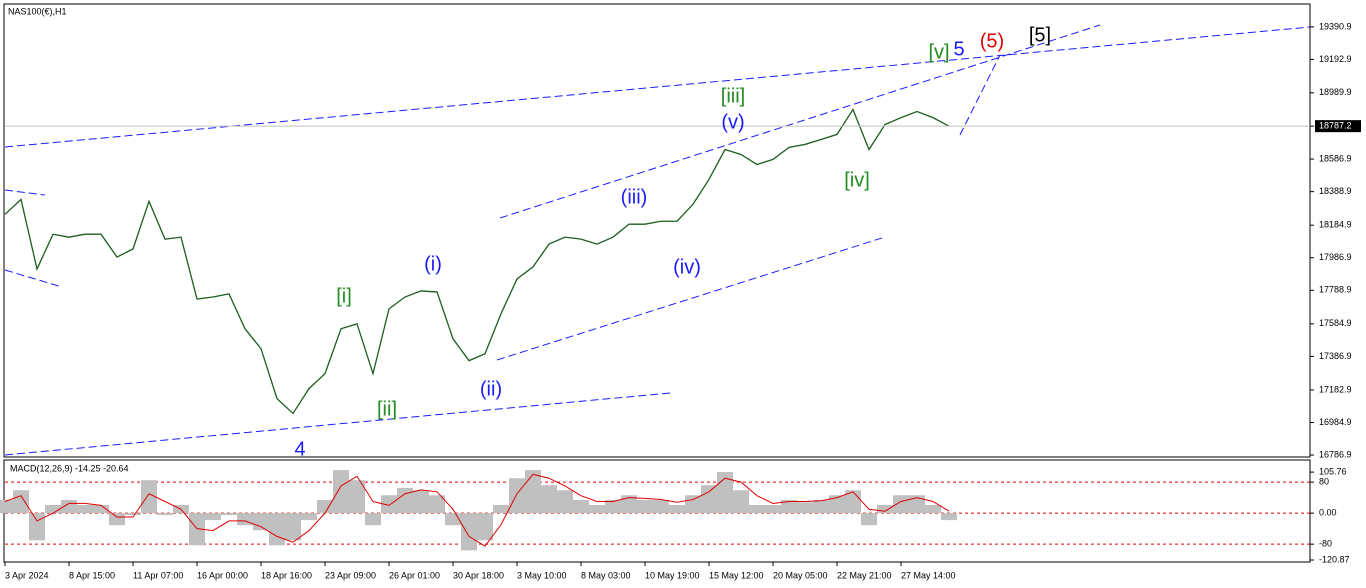 The width and height of the screenshot is (1366, 588). What do you see at coordinates (1335, 225) in the screenshot?
I see `y-tick-label: 18184.9` at bounding box center [1335, 225].